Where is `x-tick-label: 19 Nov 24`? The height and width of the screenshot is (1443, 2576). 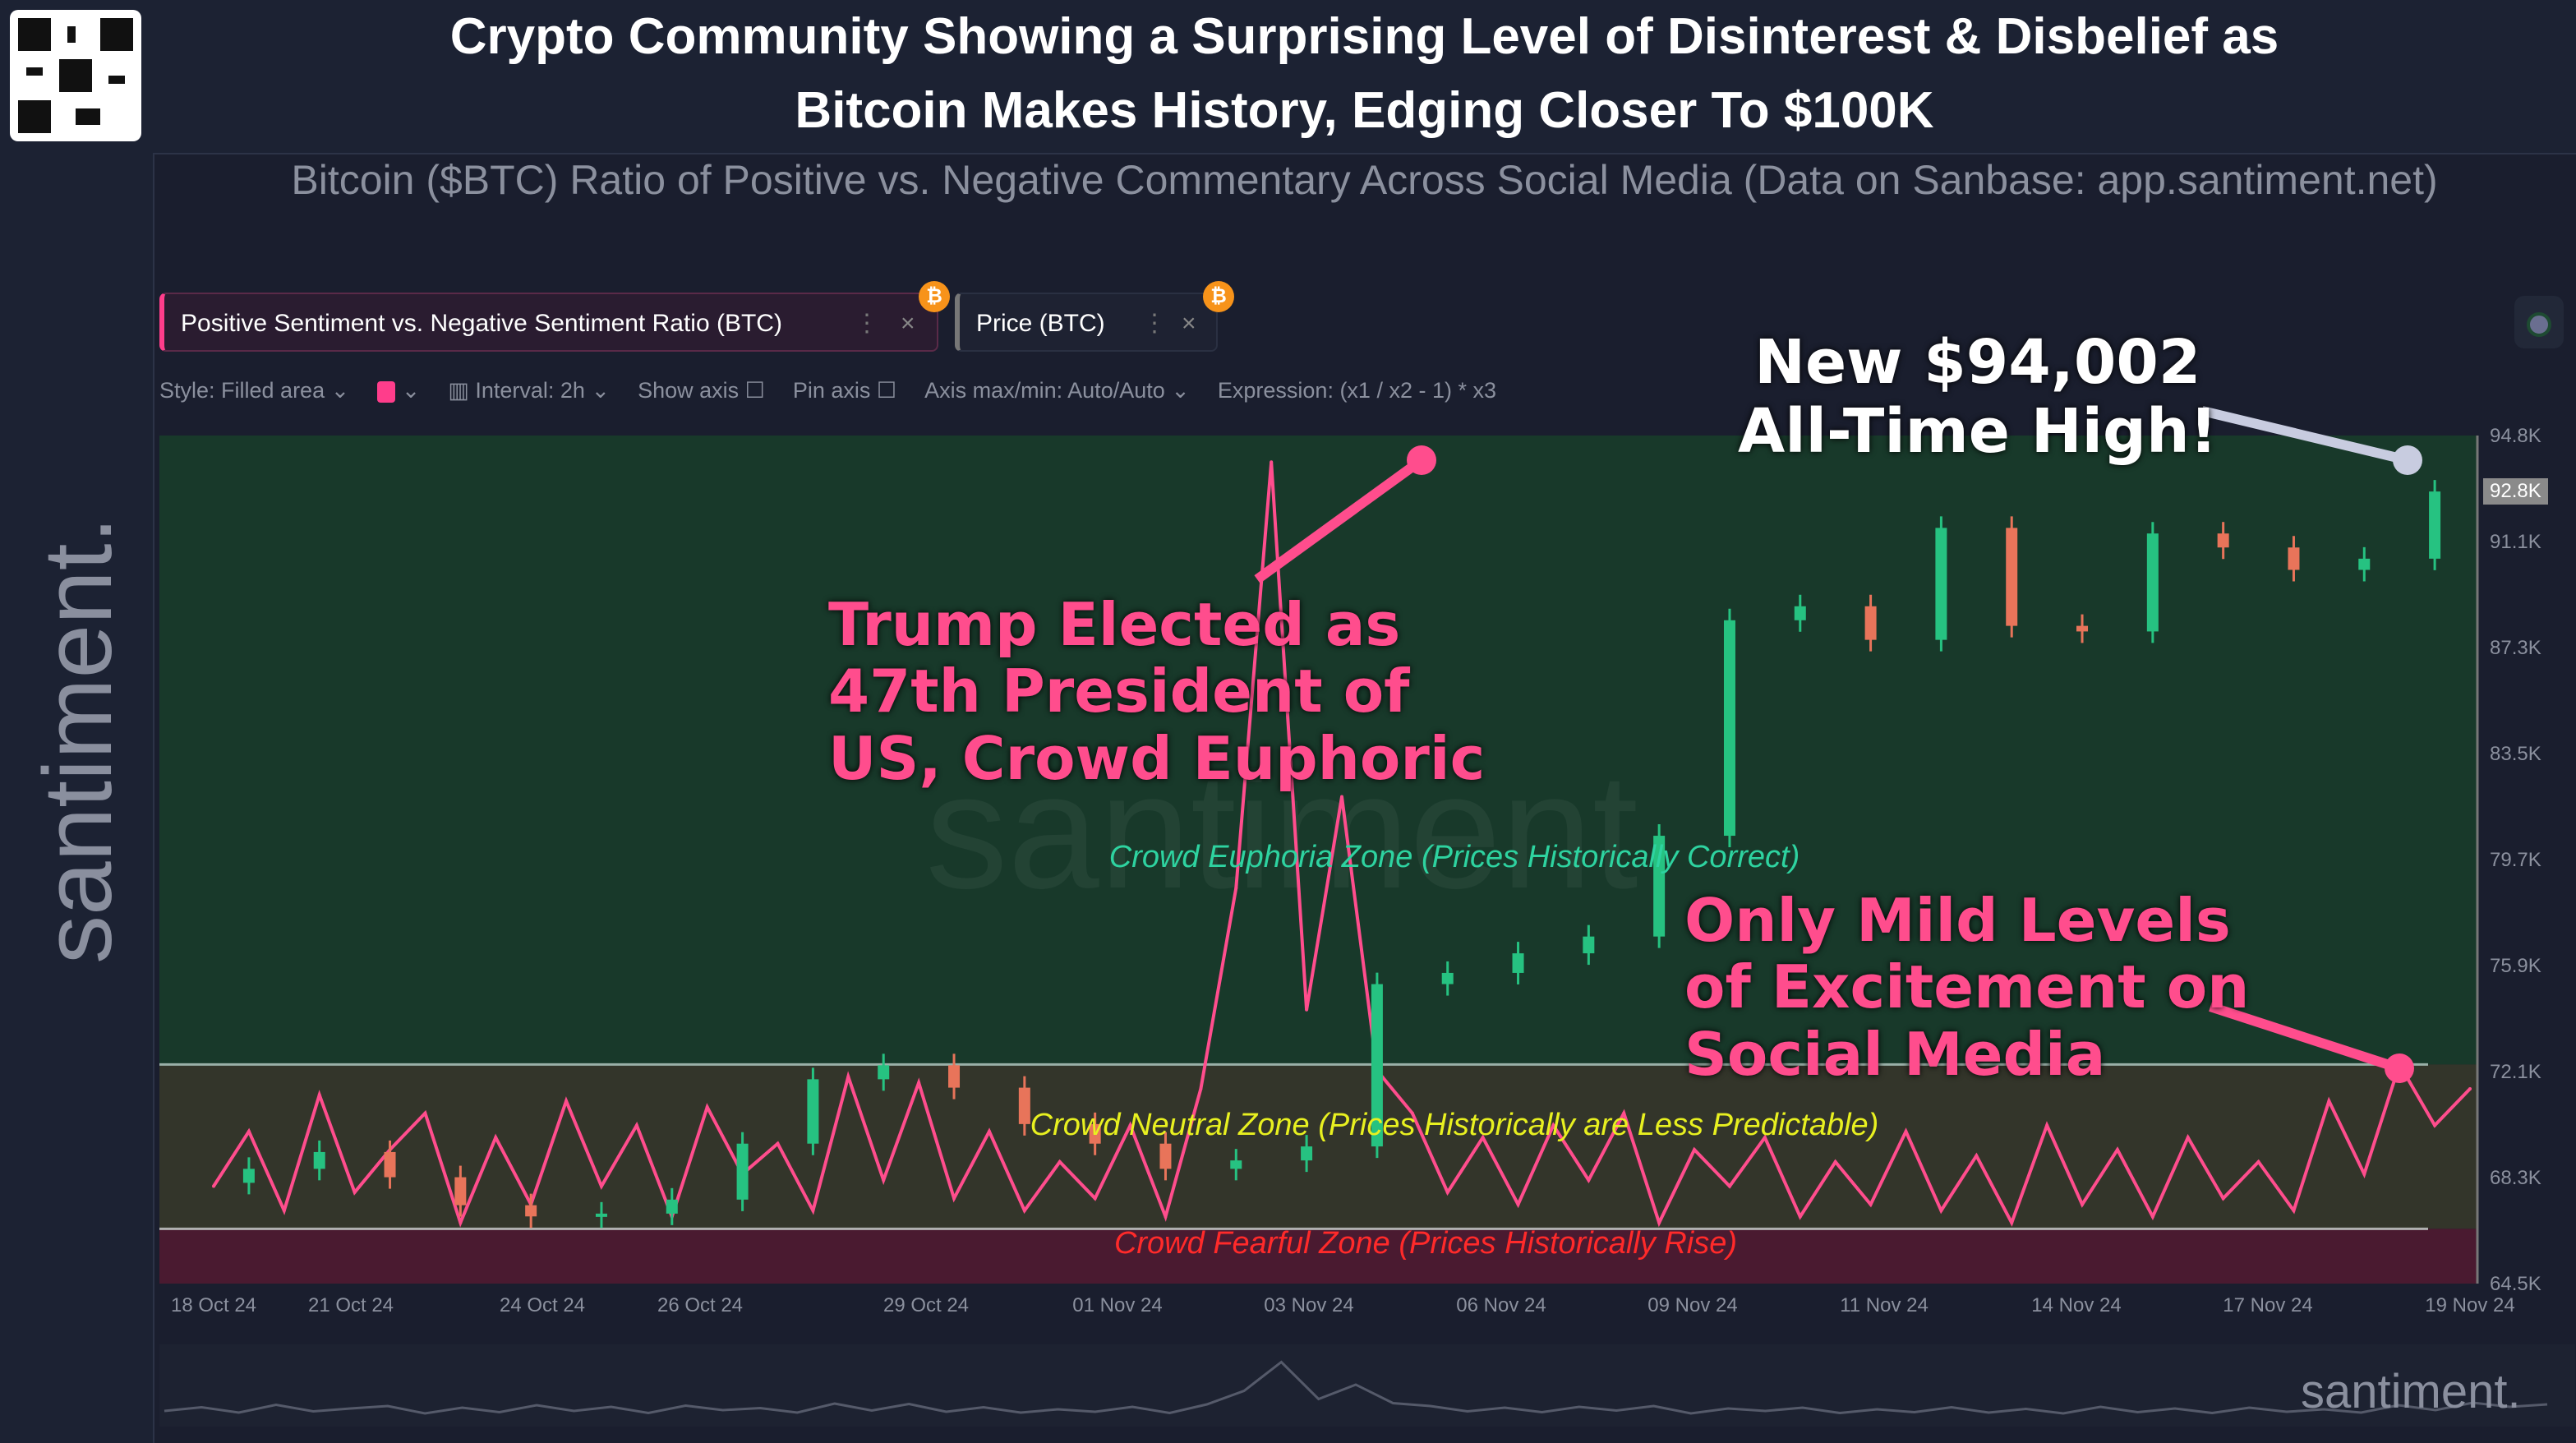
x-tick-label: 19 Nov 24 is located at coordinates (2469, 1305).